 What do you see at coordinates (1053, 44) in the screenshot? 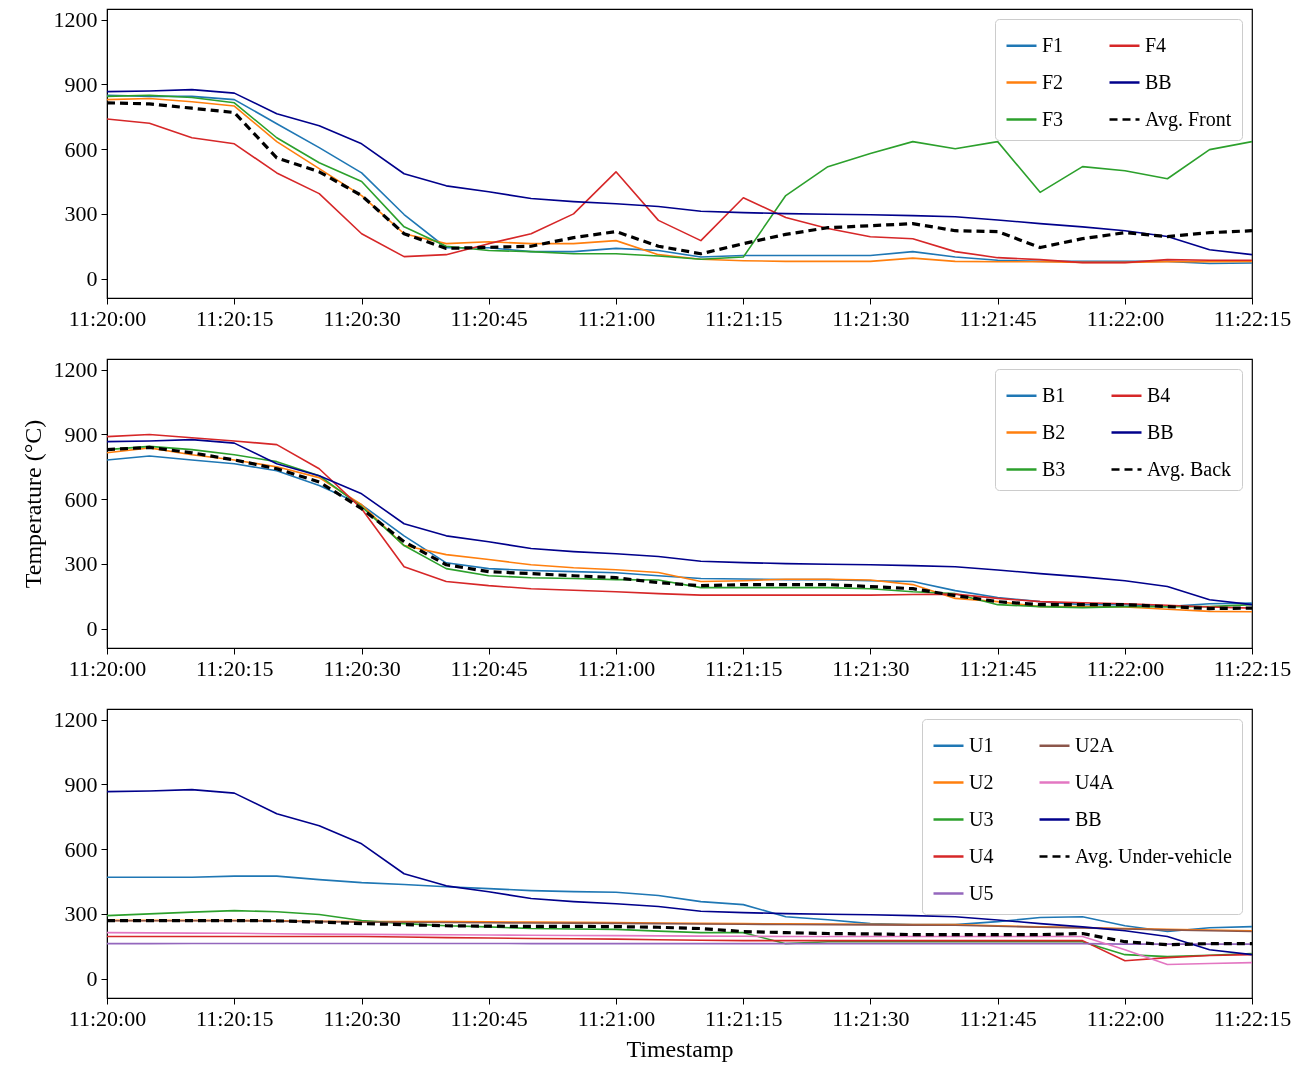
I see `legend-label: F1` at bounding box center [1053, 44].